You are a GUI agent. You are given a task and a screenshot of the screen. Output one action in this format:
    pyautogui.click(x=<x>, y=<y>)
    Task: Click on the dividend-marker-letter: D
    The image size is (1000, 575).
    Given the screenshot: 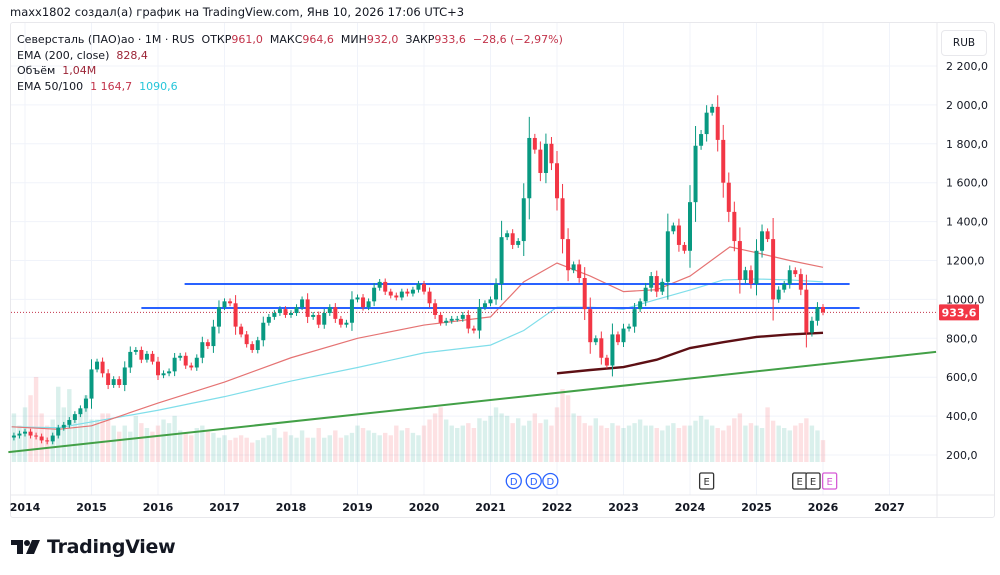 What is the action you would take?
    pyautogui.click(x=534, y=482)
    